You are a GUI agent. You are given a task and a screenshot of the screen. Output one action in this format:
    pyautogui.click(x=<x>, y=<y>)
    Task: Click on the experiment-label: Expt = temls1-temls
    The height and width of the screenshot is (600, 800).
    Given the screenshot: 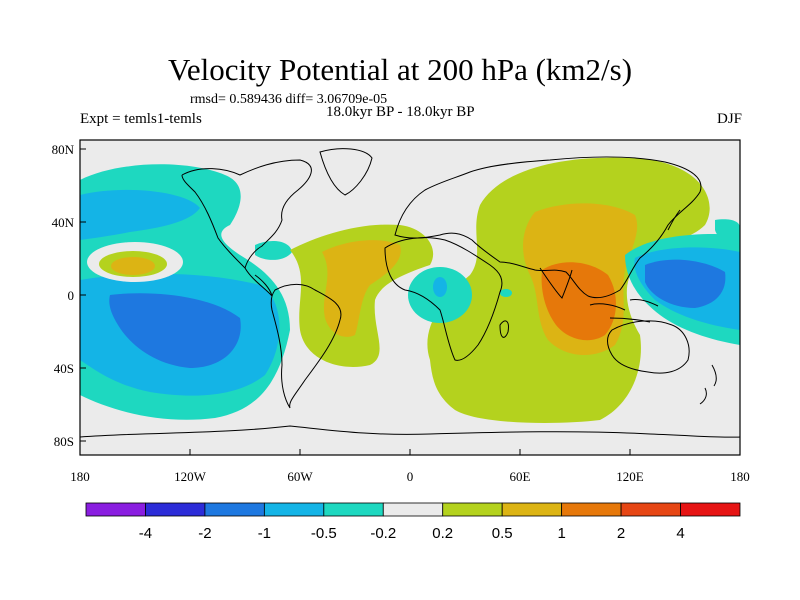 What is the action you would take?
    pyautogui.click(x=141, y=119)
    